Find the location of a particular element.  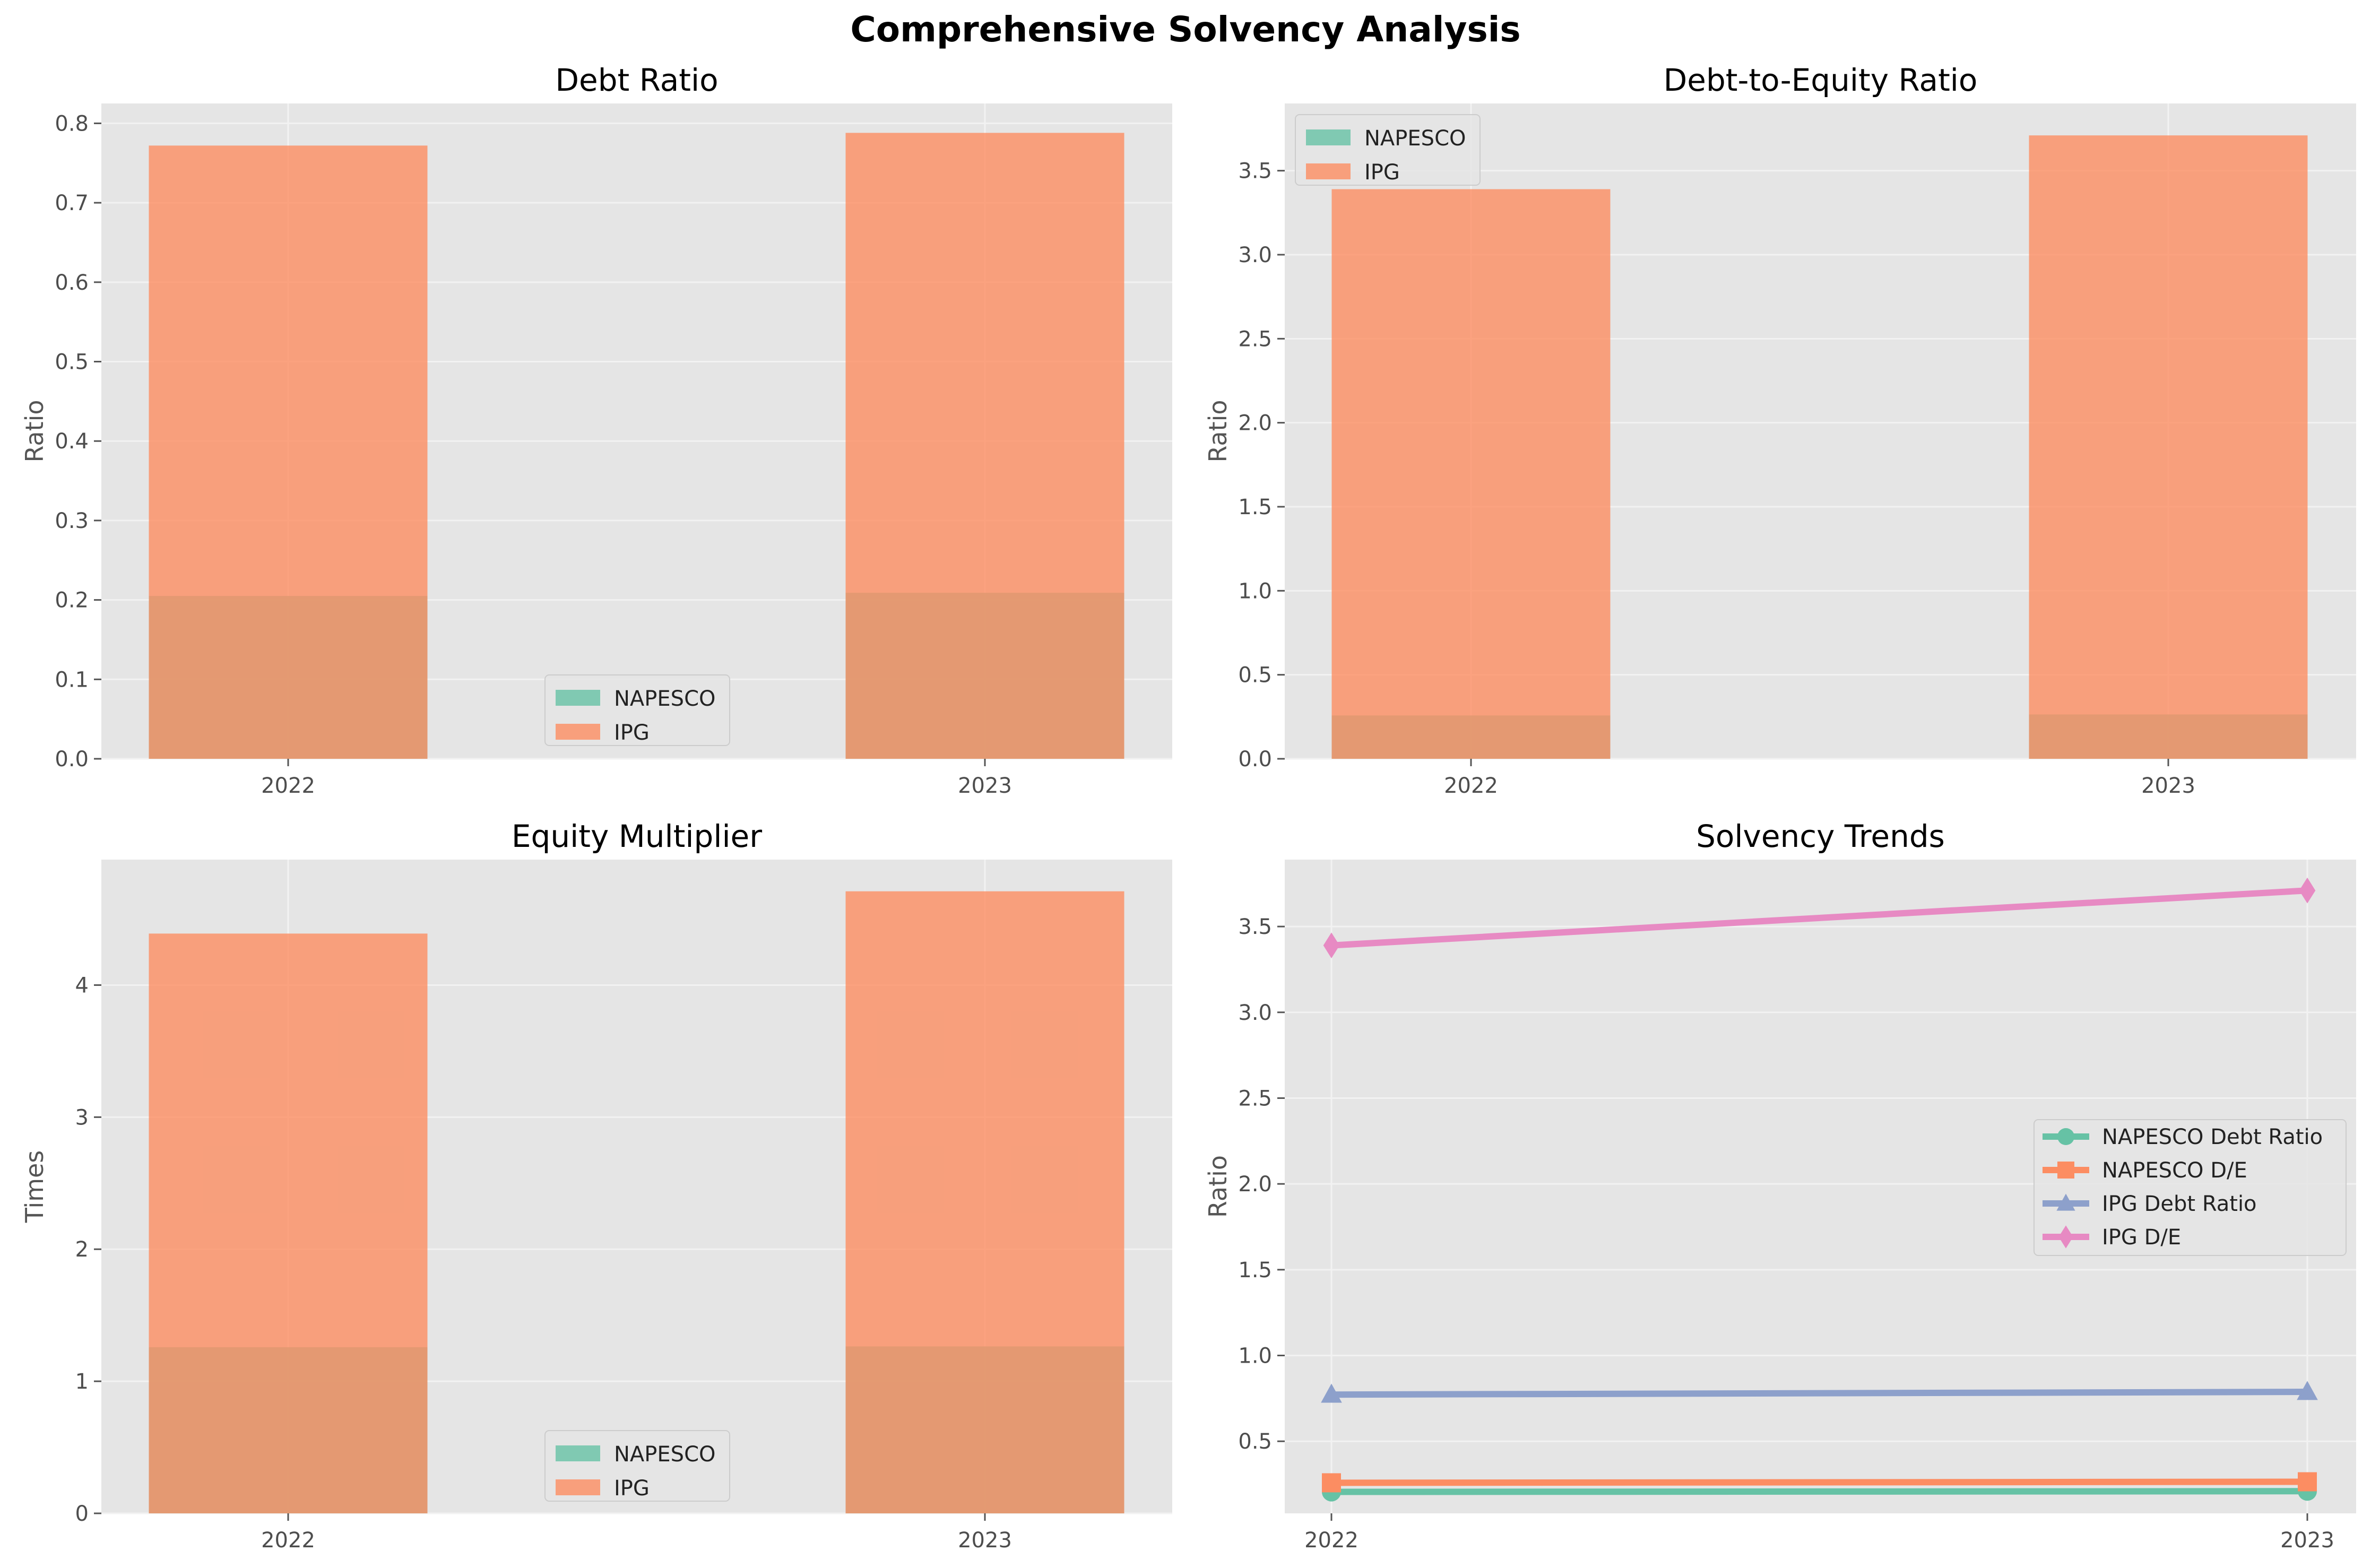

y-axis-label: Times is located at coordinates (34, 1187).